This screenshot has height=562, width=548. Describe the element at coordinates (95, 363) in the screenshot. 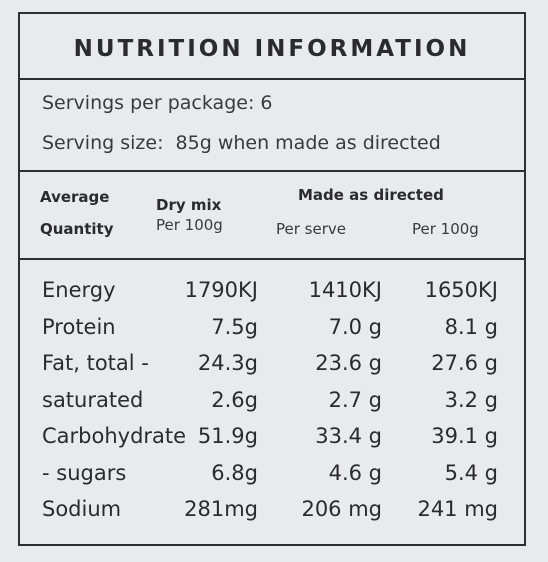

I see `nutrient-name: Fat, total -` at that location.